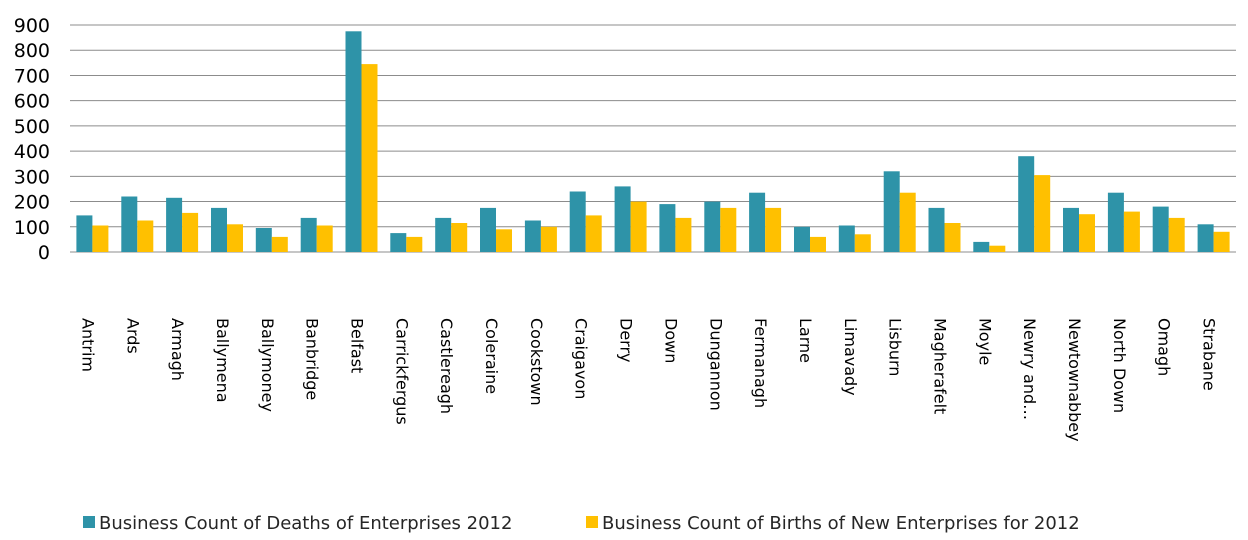 This screenshot has height=540, width=1248. I want to click on x-tick-label: Down, so click(670, 340).